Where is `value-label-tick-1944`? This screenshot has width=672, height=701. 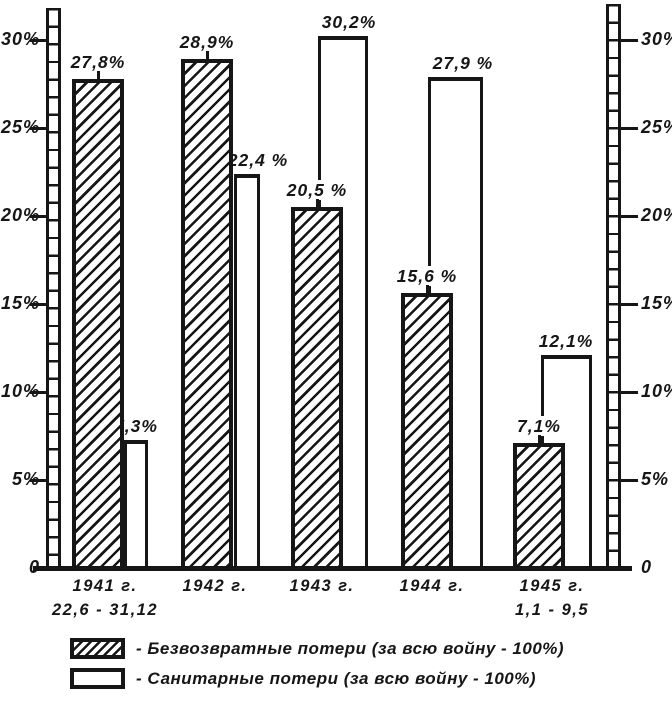 value-label-tick-1944 is located at coordinates (427, 289).